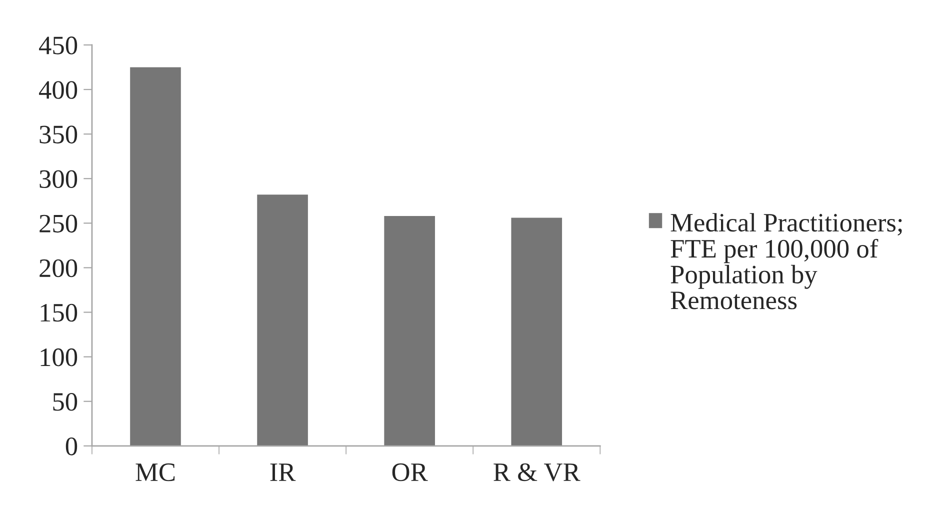 The width and height of the screenshot is (929, 505). Describe the element at coordinates (155, 472) in the screenshot. I see `x-tick-label: MC` at that location.